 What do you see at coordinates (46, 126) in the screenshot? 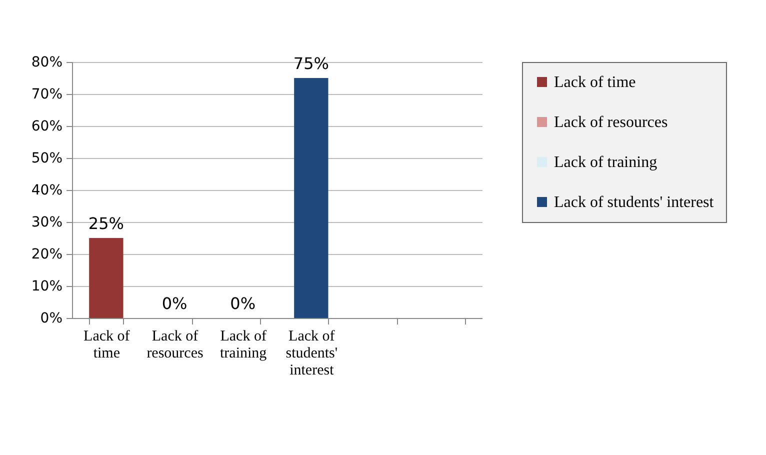
I see `y-tick-label: 60%` at bounding box center [46, 126].